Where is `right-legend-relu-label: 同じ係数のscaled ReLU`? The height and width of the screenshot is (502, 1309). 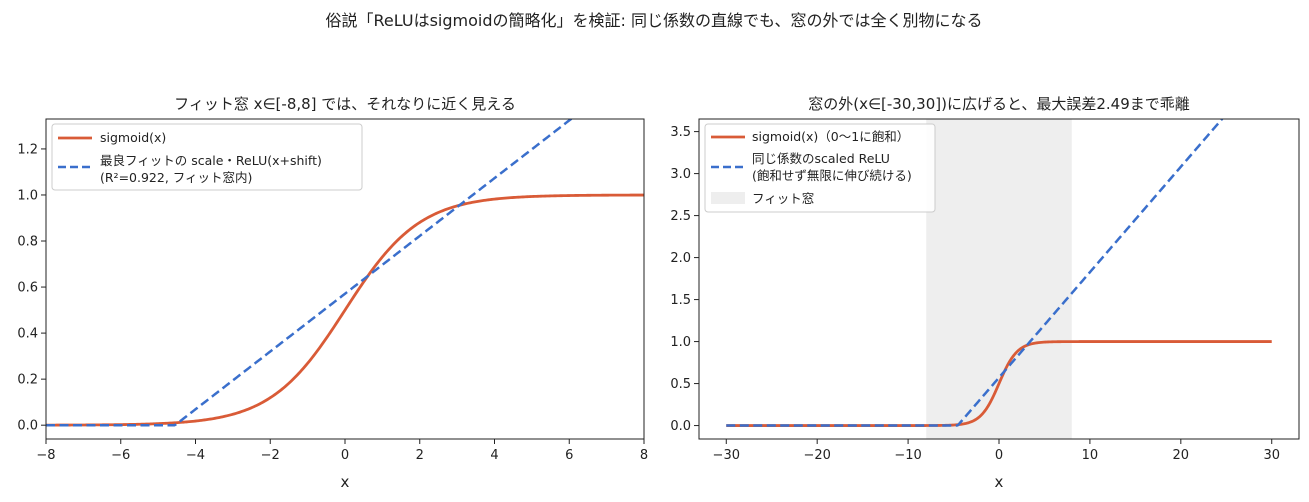
right-legend-relu-label: 同じ係数のscaled ReLU is located at coordinates (821, 158).